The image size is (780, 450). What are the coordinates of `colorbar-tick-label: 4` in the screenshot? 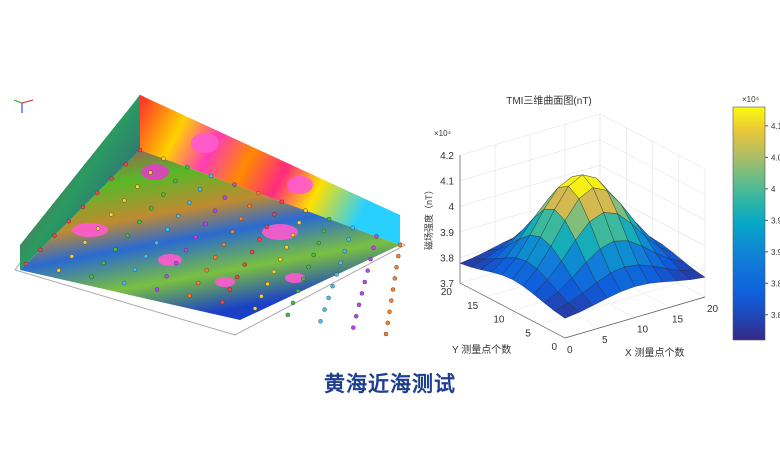 It's located at (773, 189).